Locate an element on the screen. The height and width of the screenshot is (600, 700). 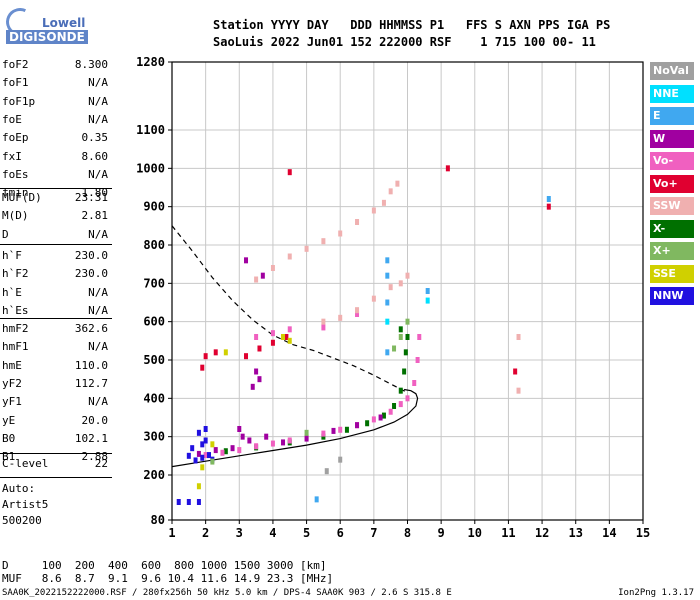
x-tick-label: 1 is located at coordinates (171, 533).